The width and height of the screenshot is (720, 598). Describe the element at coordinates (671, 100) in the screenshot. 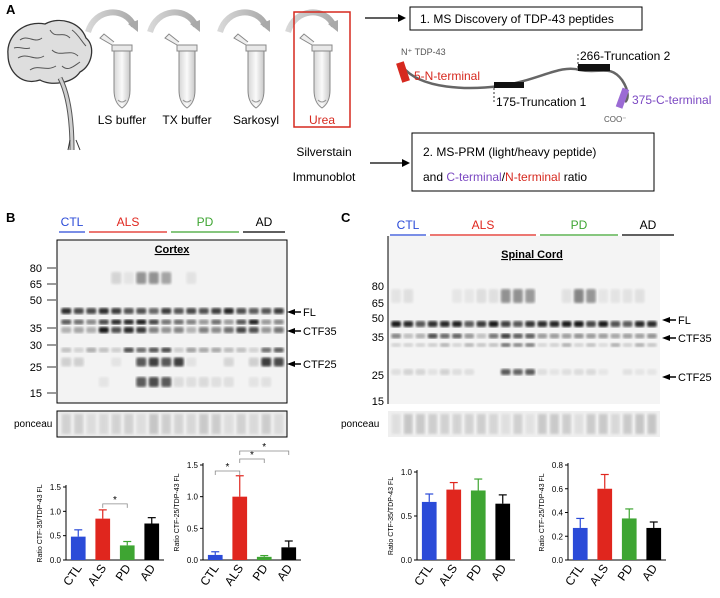

I see `c-terminal-label: 375-C-terminal` at that location.